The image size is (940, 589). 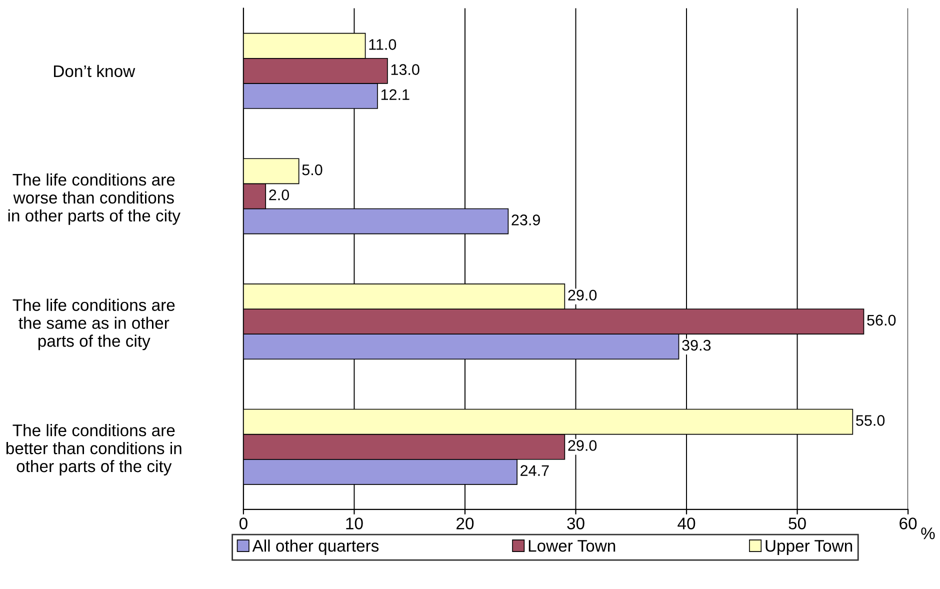 What do you see at coordinates (312, 170) in the screenshot?
I see `data-label: 5.0` at bounding box center [312, 170].